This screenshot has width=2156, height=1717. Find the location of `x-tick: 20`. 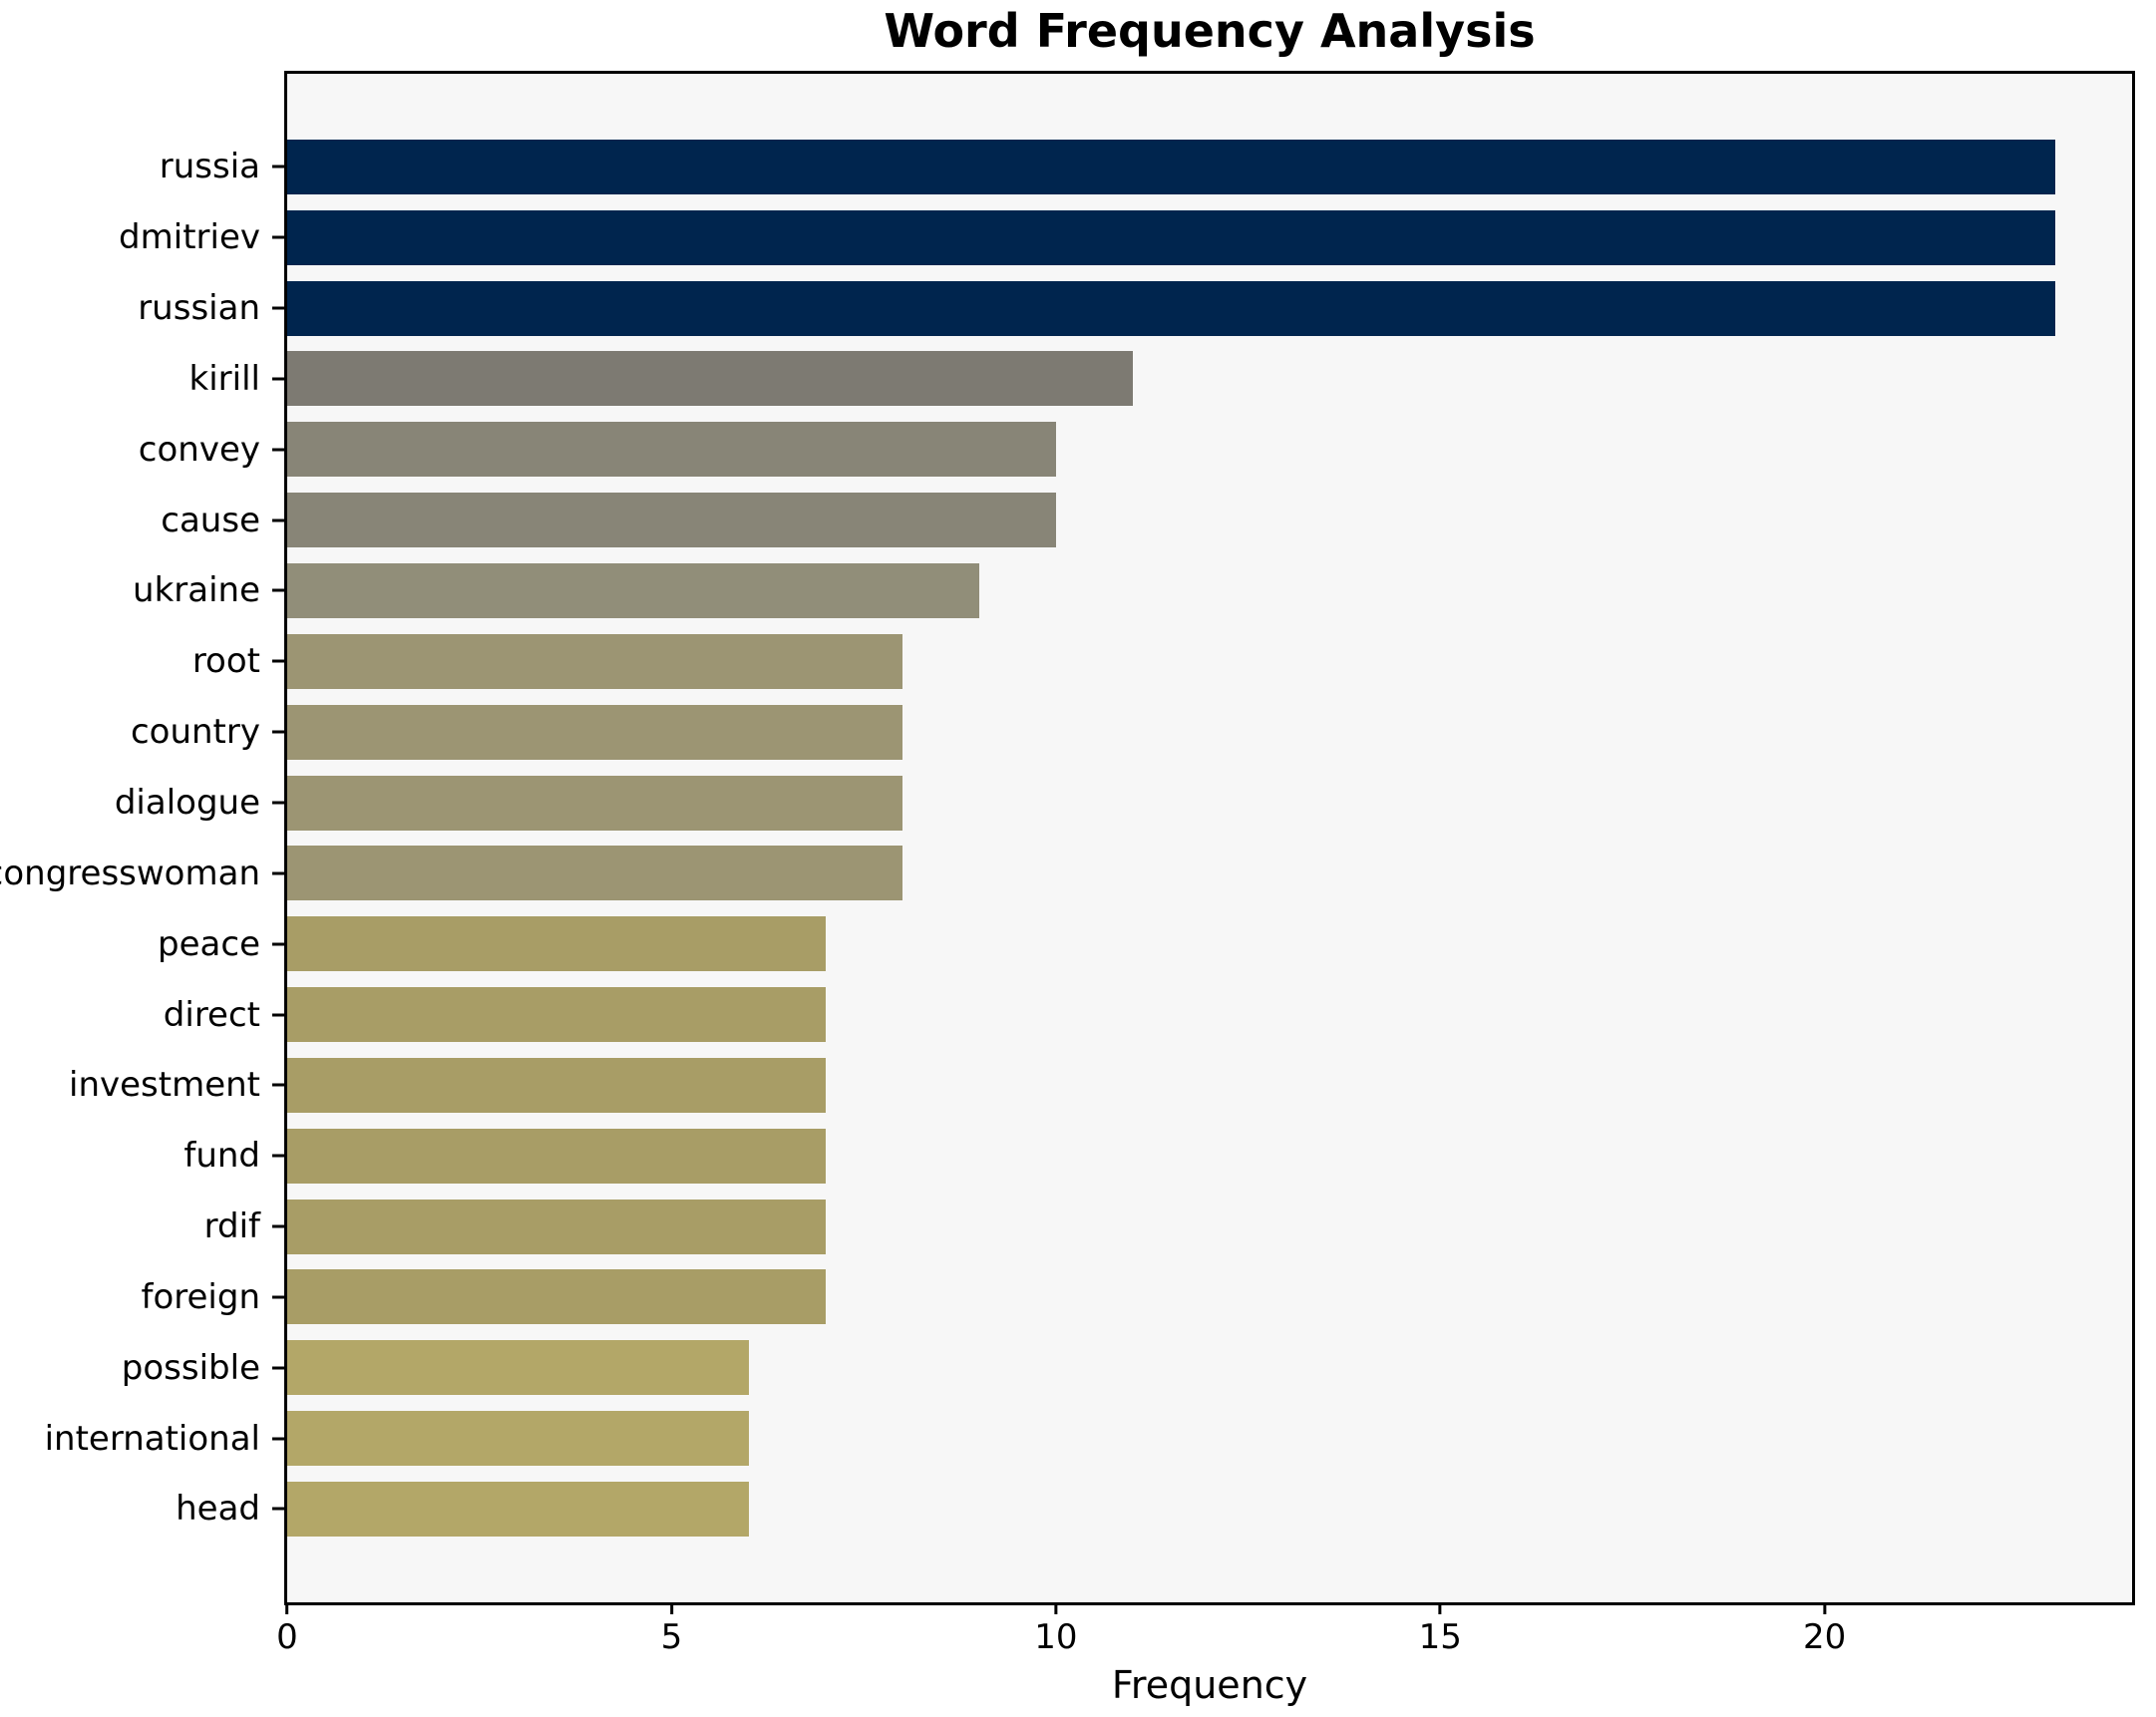

x-tick: 20 is located at coordinates (1824, 1628).